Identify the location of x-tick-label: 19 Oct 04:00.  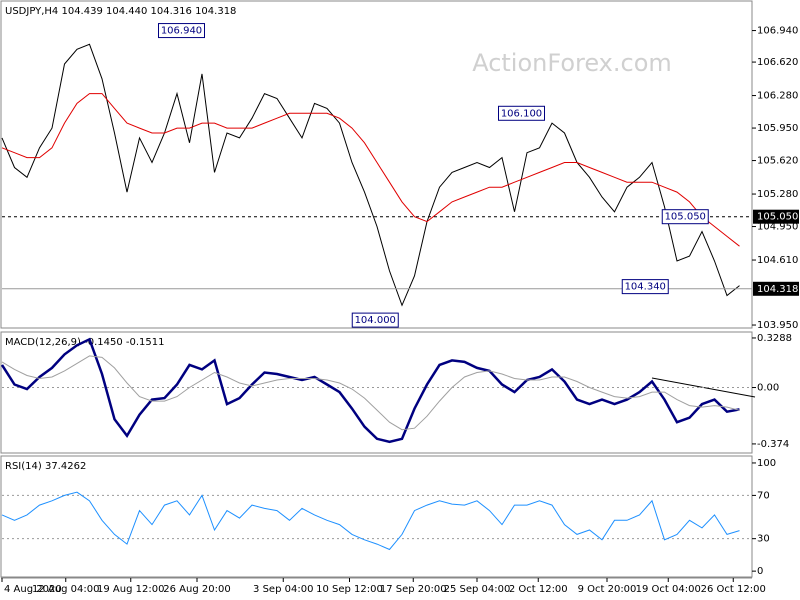
(668, 589).